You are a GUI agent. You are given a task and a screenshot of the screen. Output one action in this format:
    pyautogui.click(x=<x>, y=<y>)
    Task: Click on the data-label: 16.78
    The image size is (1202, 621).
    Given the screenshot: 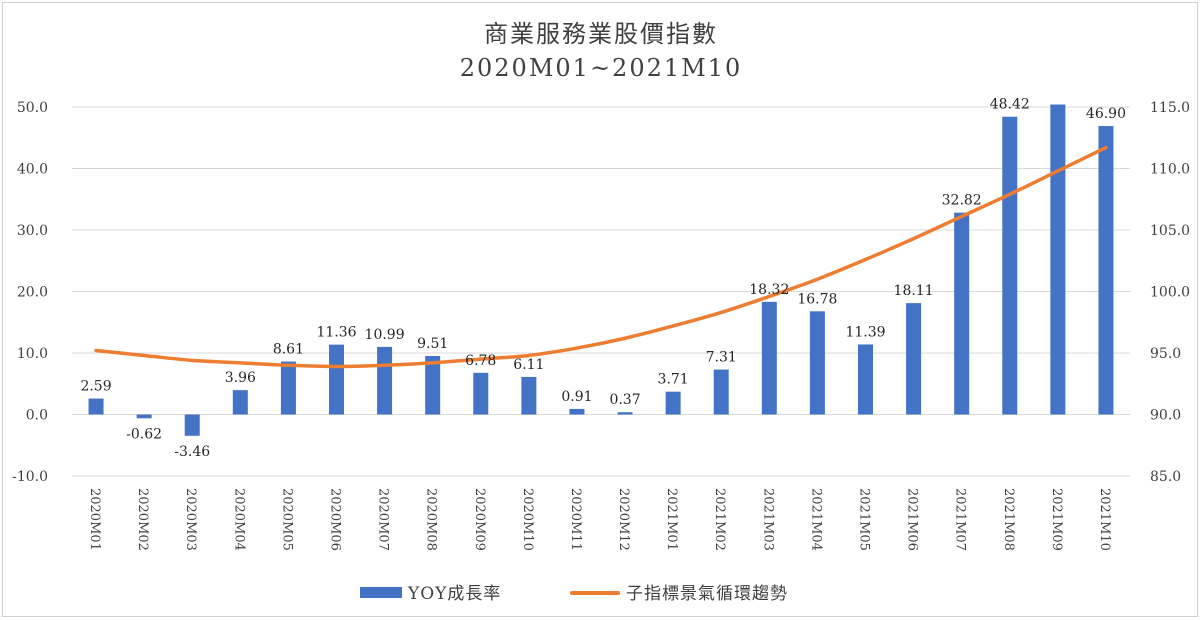 What is the action you would take?
    pyautogui.click(x=817, y=299)
    